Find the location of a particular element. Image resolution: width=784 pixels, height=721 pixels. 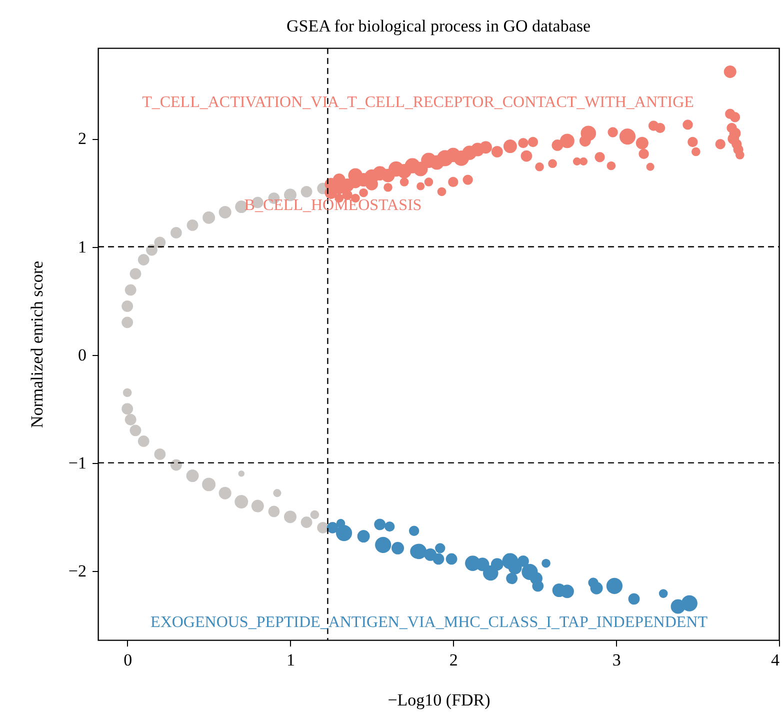

y-axis-title: Normalized enrich score is located at coordinates (36, 344).